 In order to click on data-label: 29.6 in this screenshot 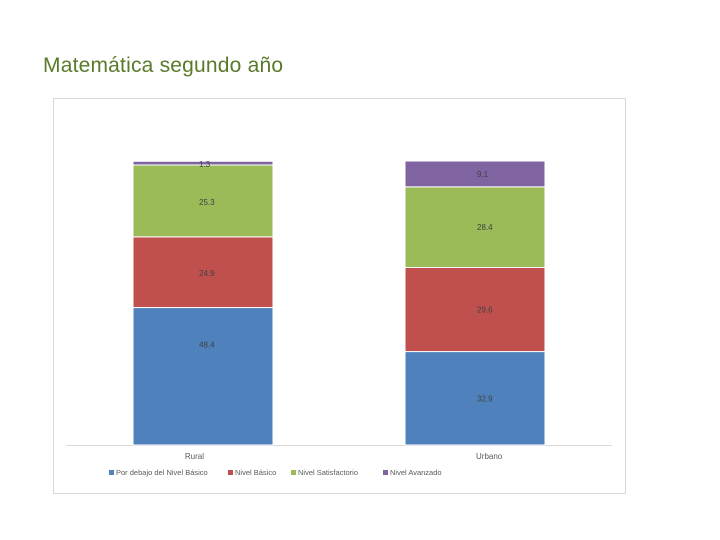, I will do `click(485, 310)`.